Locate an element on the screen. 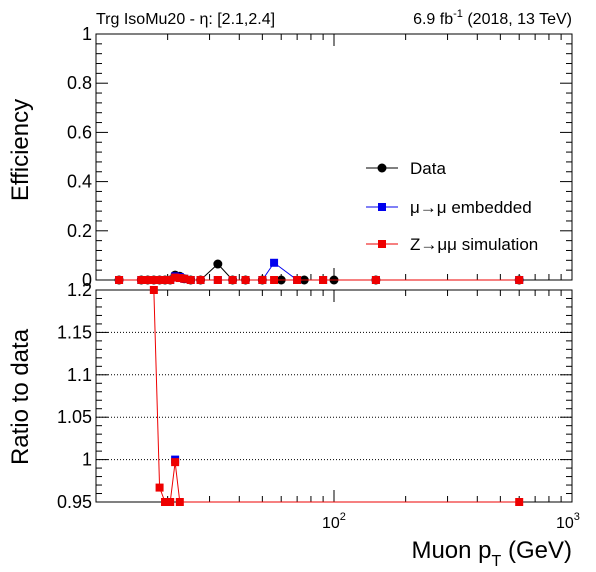 Image resolution: width=596 pixels, height=572 pixels. header-trigger-label: Trg IsoMu20 - η: [2.1,2.4] is located at coordinates (185, 19).